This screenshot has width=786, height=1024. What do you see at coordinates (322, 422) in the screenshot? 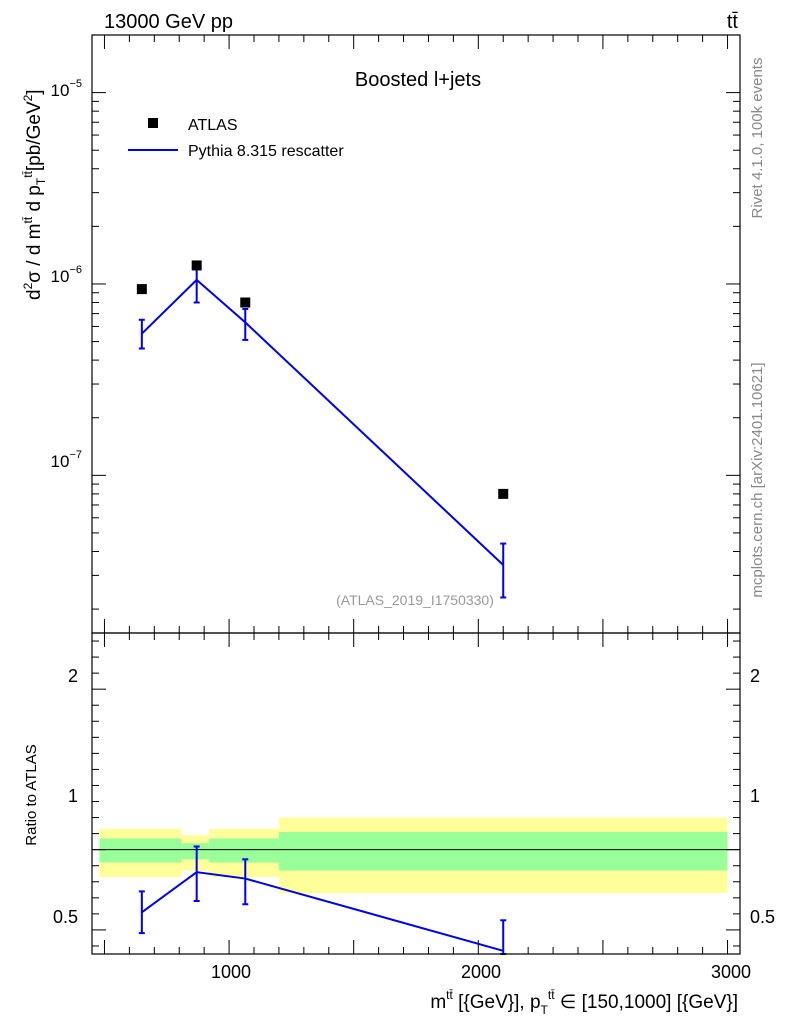
I see `mc-series-line` at bounding box center [322, 422].